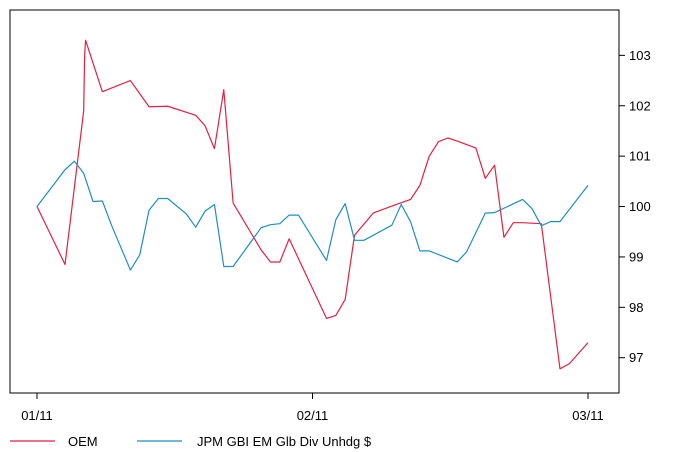  I want to click on x-axis: 01/11 02/11 03/11, so click(312, 408).